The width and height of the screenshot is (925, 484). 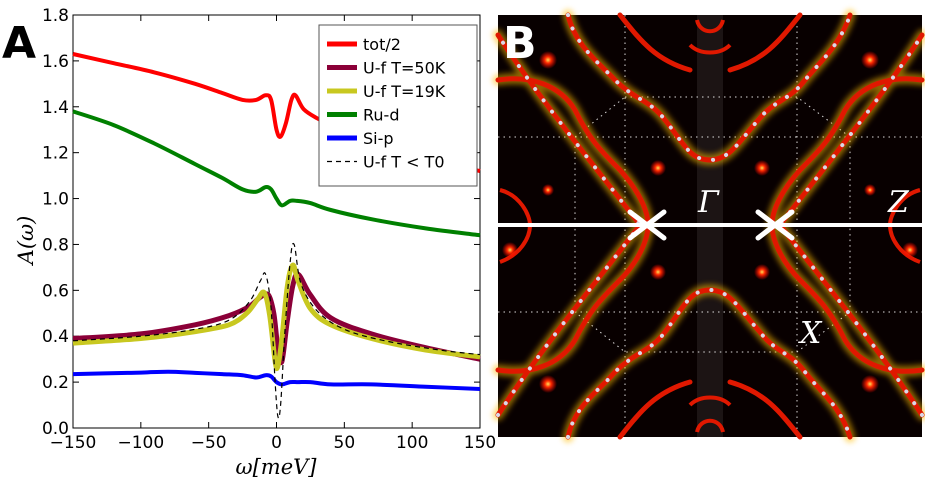 What do you see at coordinates (55, 383) in the screenshot?
I see `y-tick-label: 0.2` at bounding box center [55, 383].